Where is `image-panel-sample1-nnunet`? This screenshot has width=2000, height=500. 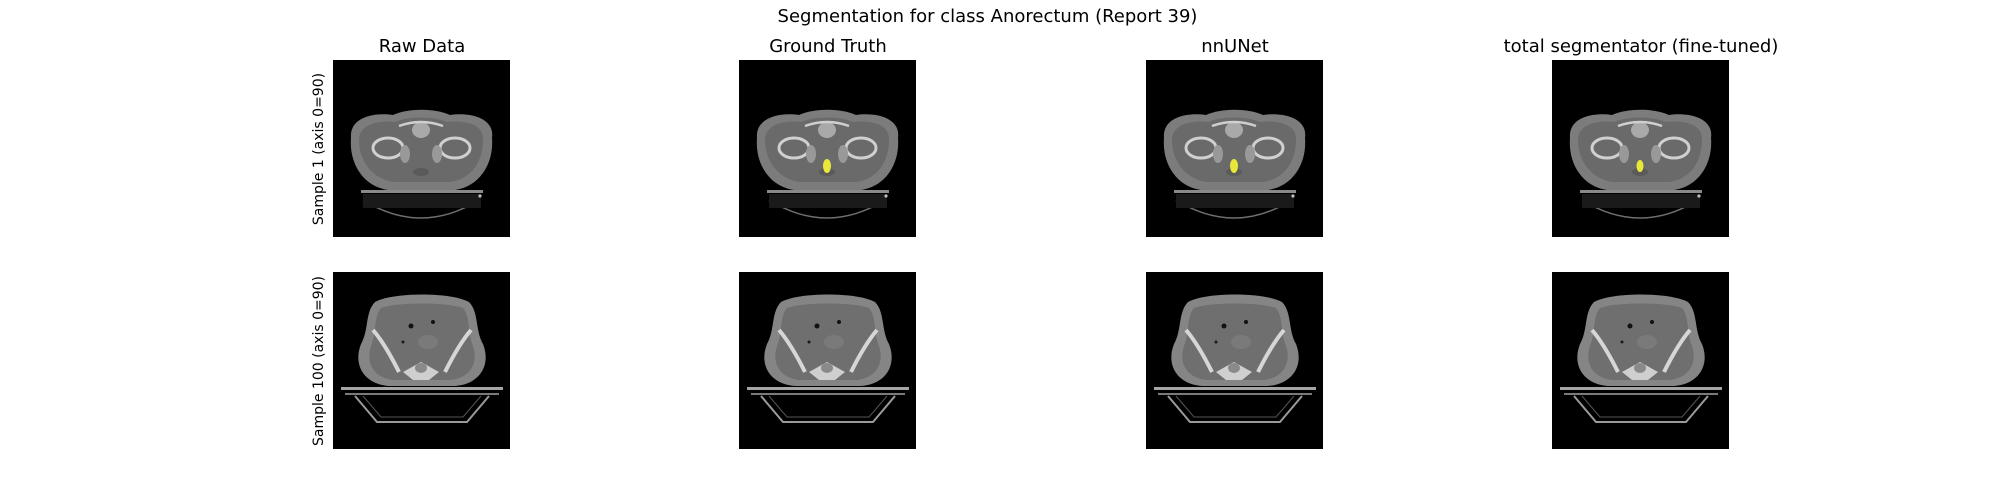 image-panel-sample1-nnunet is located at coordinates (1234, 148).